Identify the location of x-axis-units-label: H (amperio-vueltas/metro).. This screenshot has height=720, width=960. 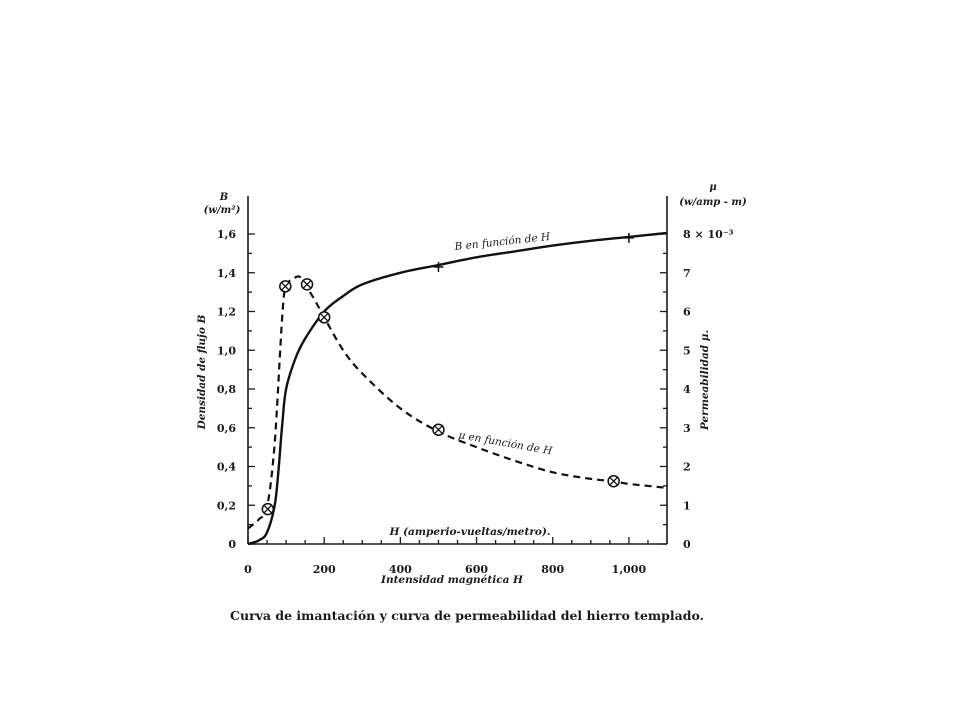
(470, 532).